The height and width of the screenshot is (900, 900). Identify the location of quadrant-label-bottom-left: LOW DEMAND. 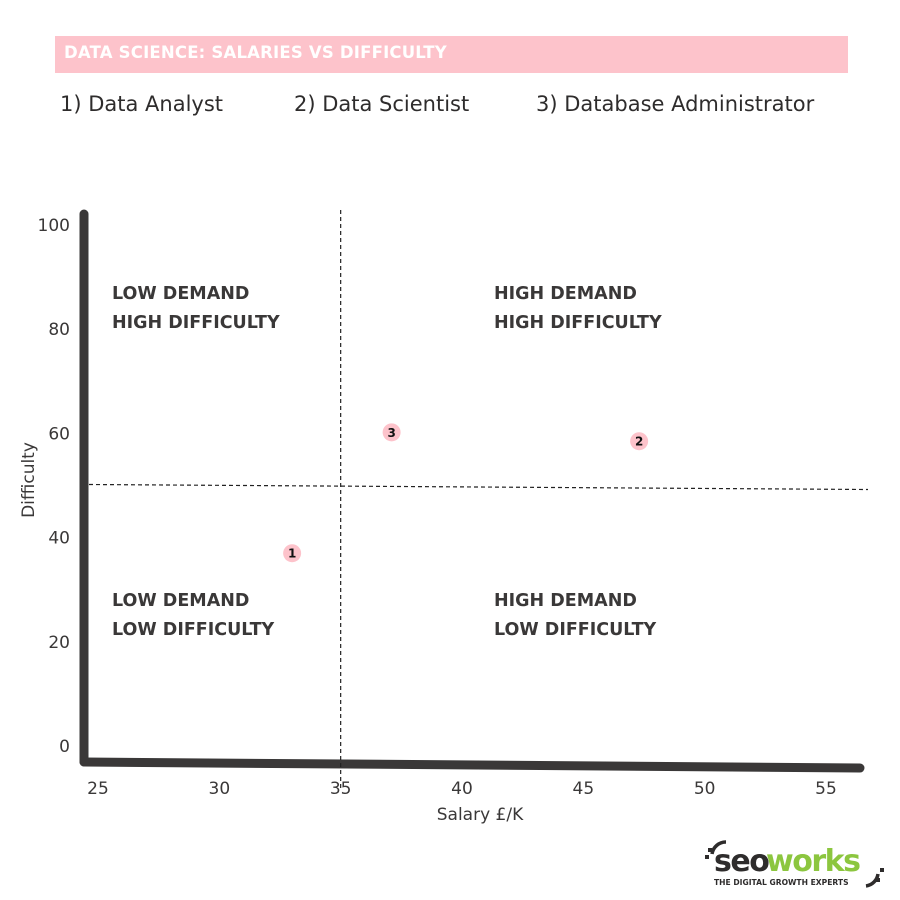
(180, 601).